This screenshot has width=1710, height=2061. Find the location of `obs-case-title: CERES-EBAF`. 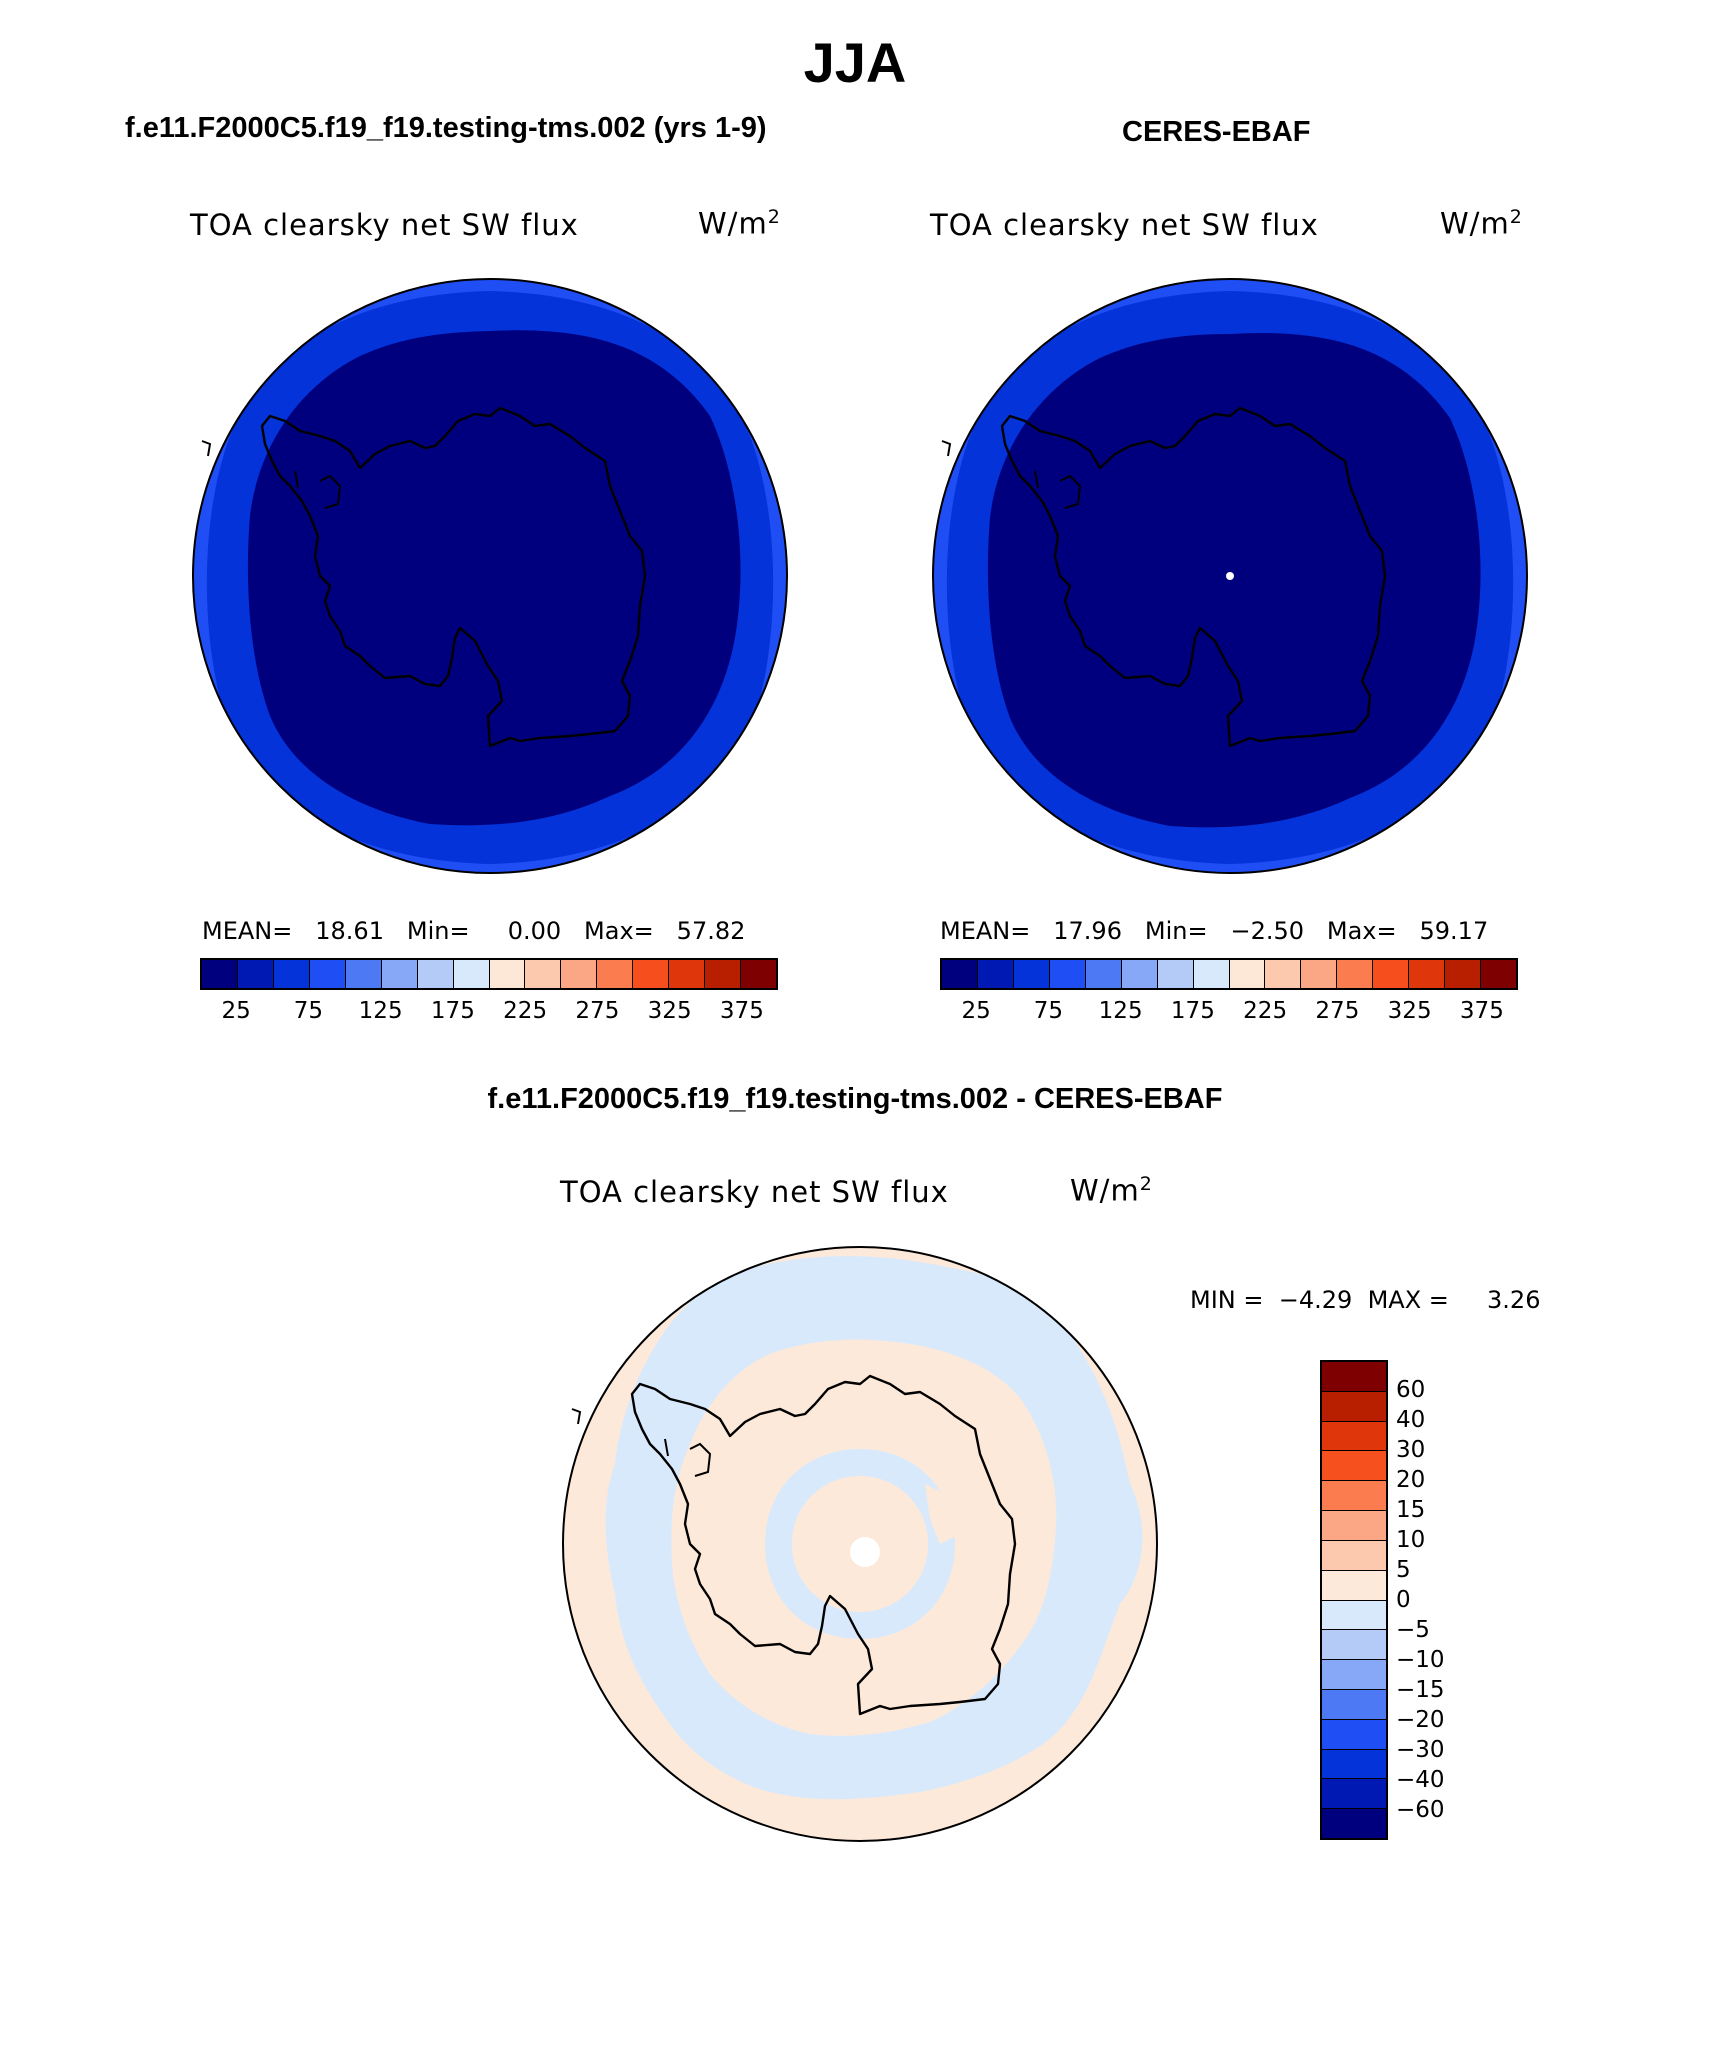

obs-case-title: CERES-EBAF is located at coordinates (1216, 132).